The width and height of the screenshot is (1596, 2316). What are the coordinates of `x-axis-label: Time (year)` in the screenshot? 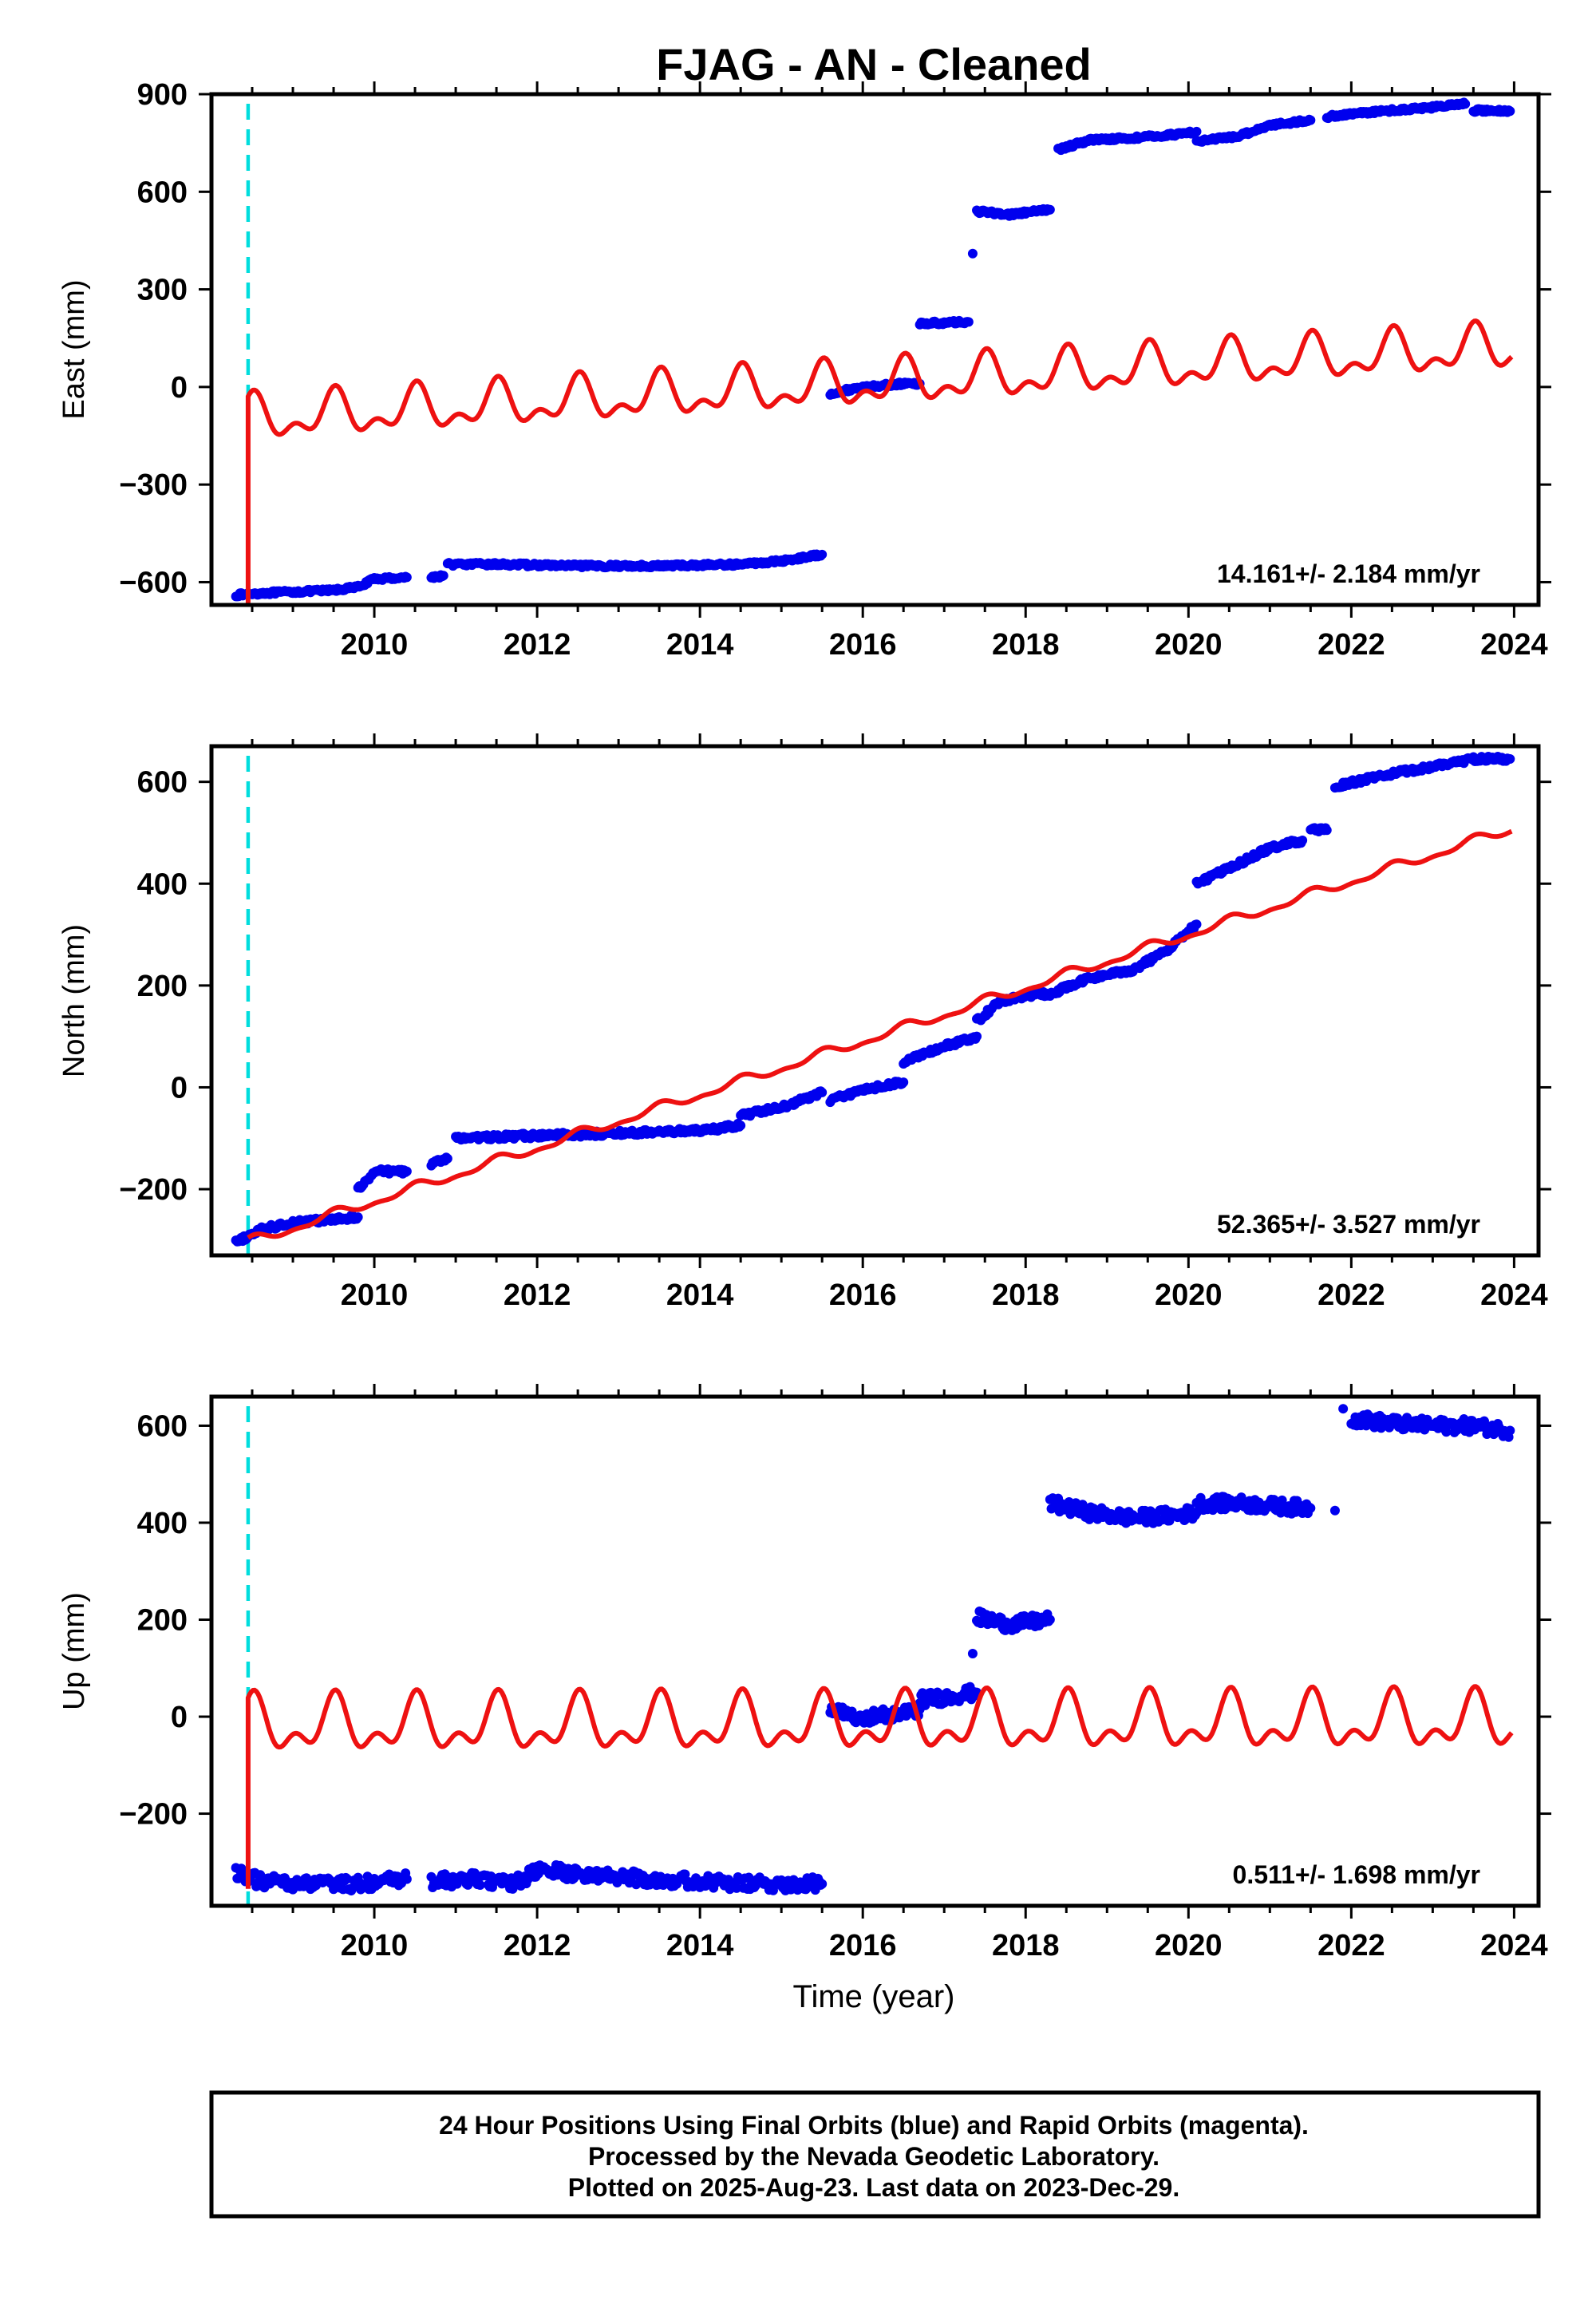 It's located at (874, 1996).